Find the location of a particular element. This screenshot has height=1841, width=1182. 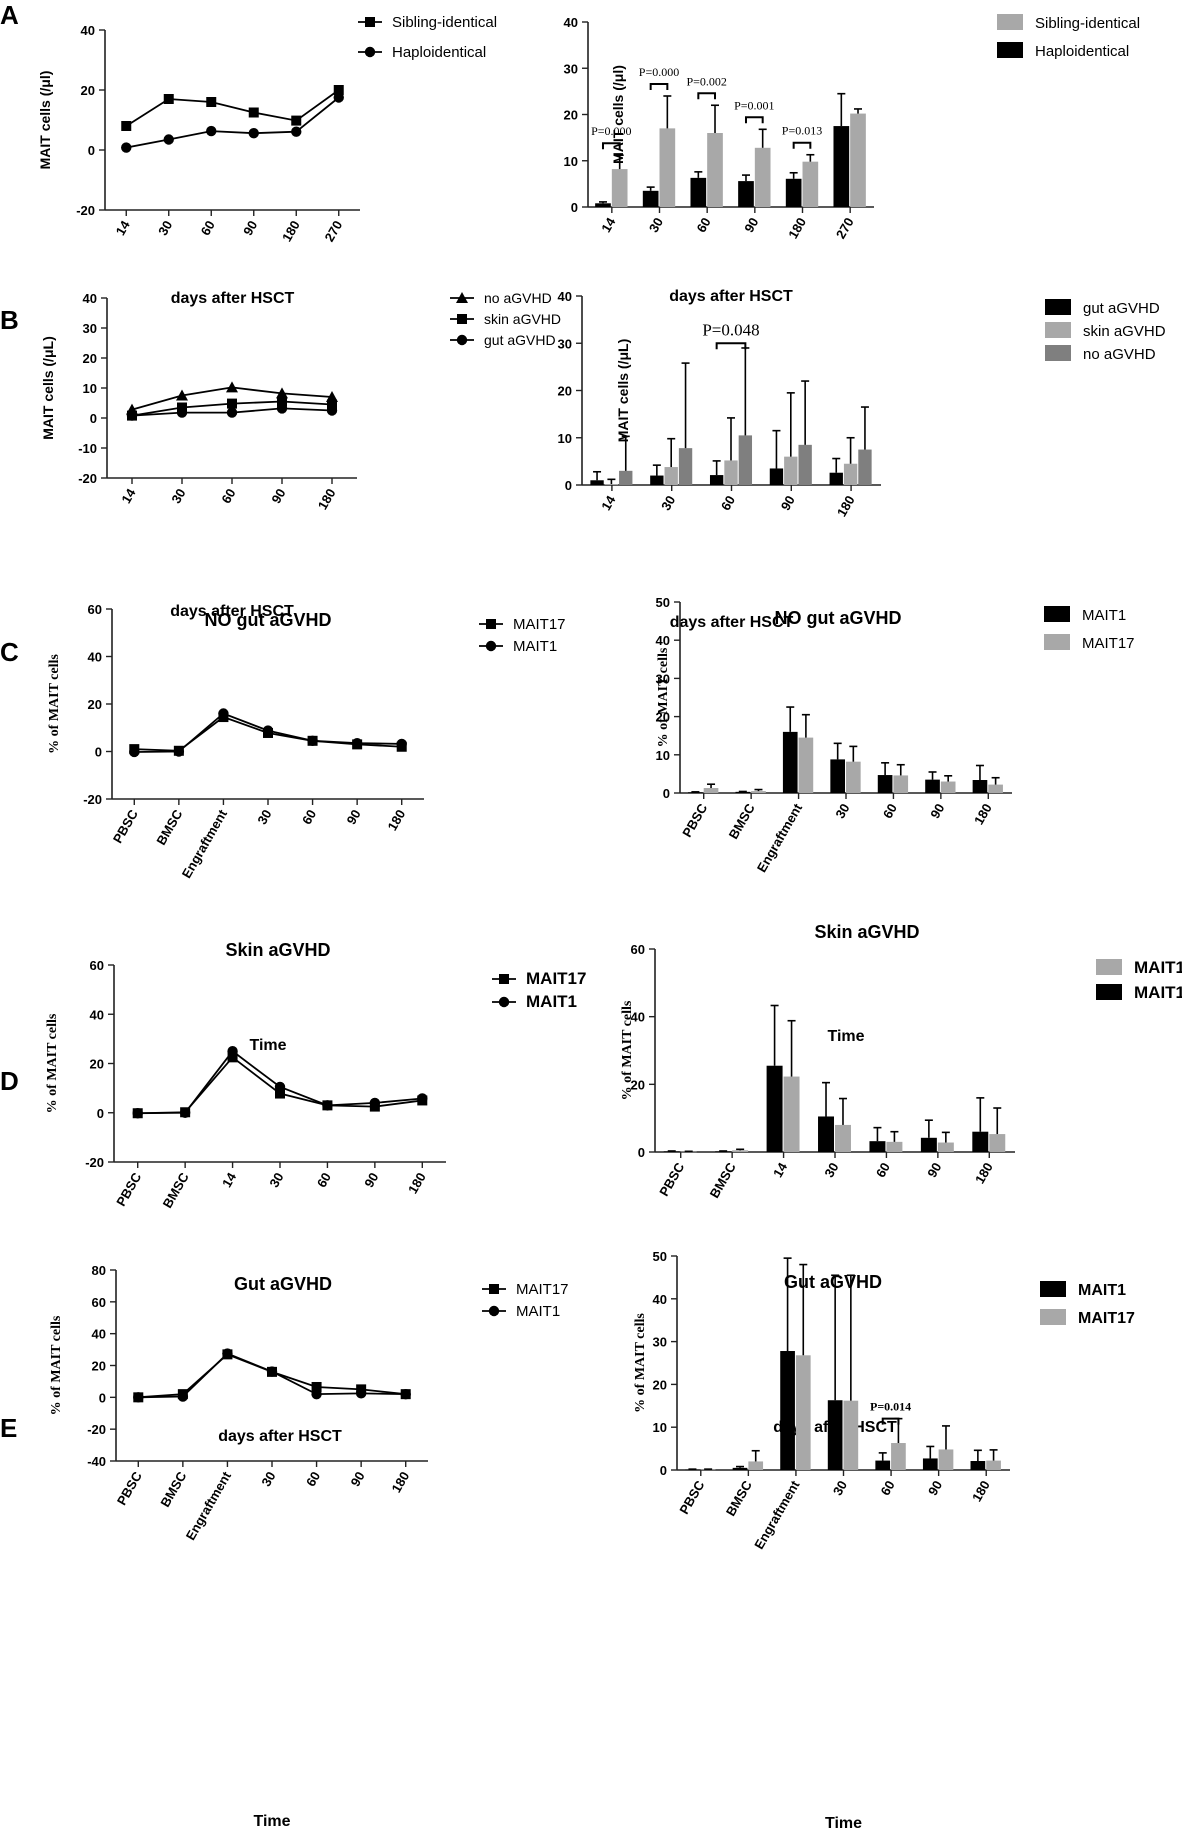

a-line-x-tick-label: 30 is located at coordinates (165, 228).